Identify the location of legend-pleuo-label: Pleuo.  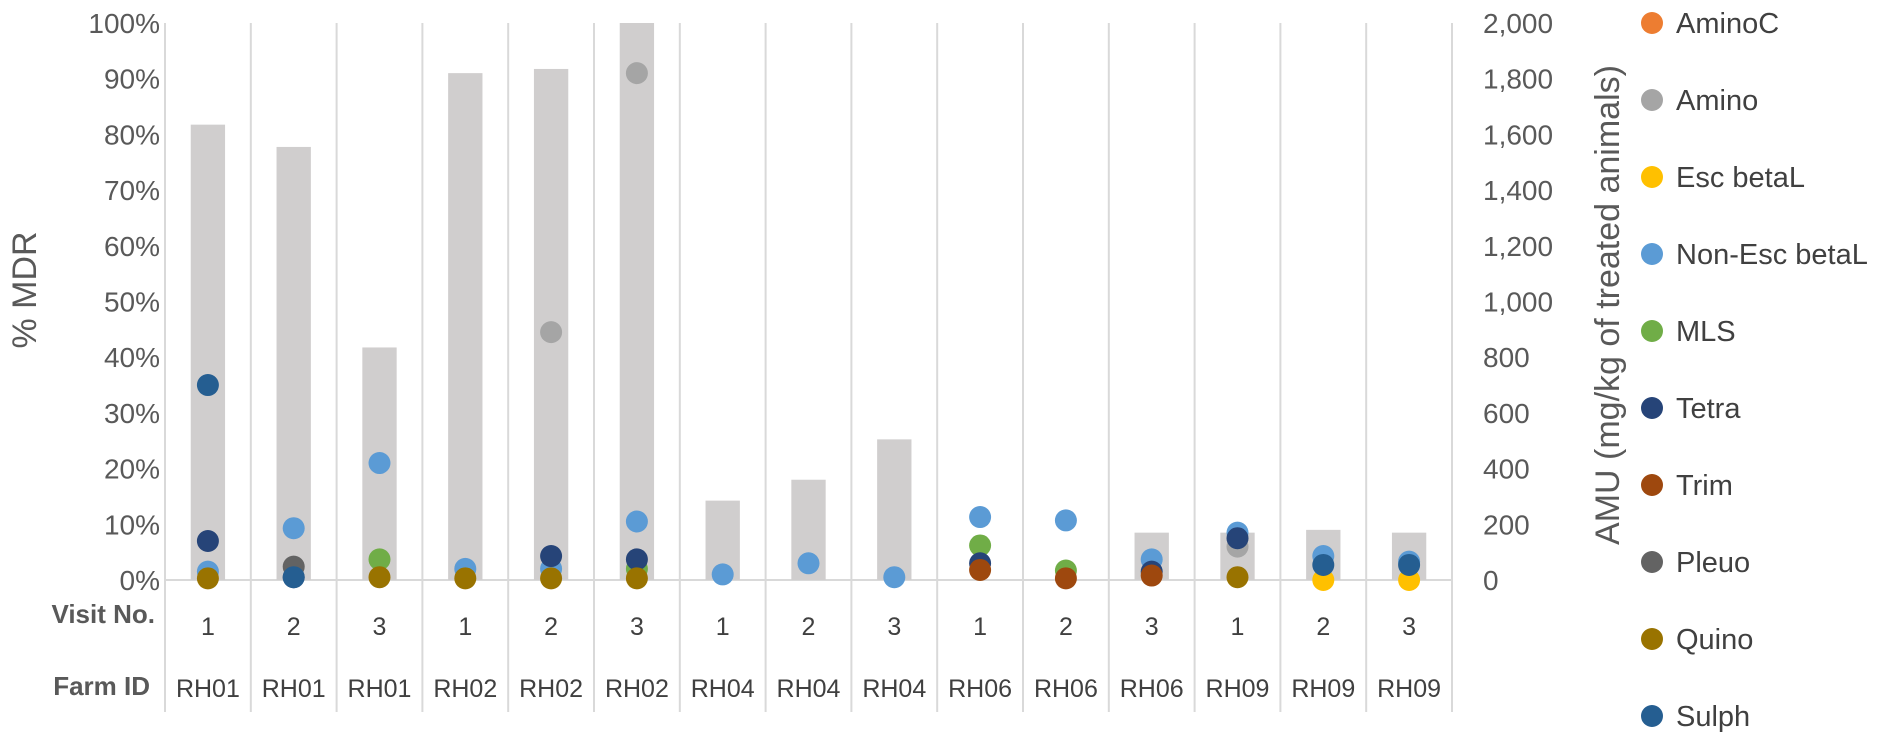
(1713, 563).